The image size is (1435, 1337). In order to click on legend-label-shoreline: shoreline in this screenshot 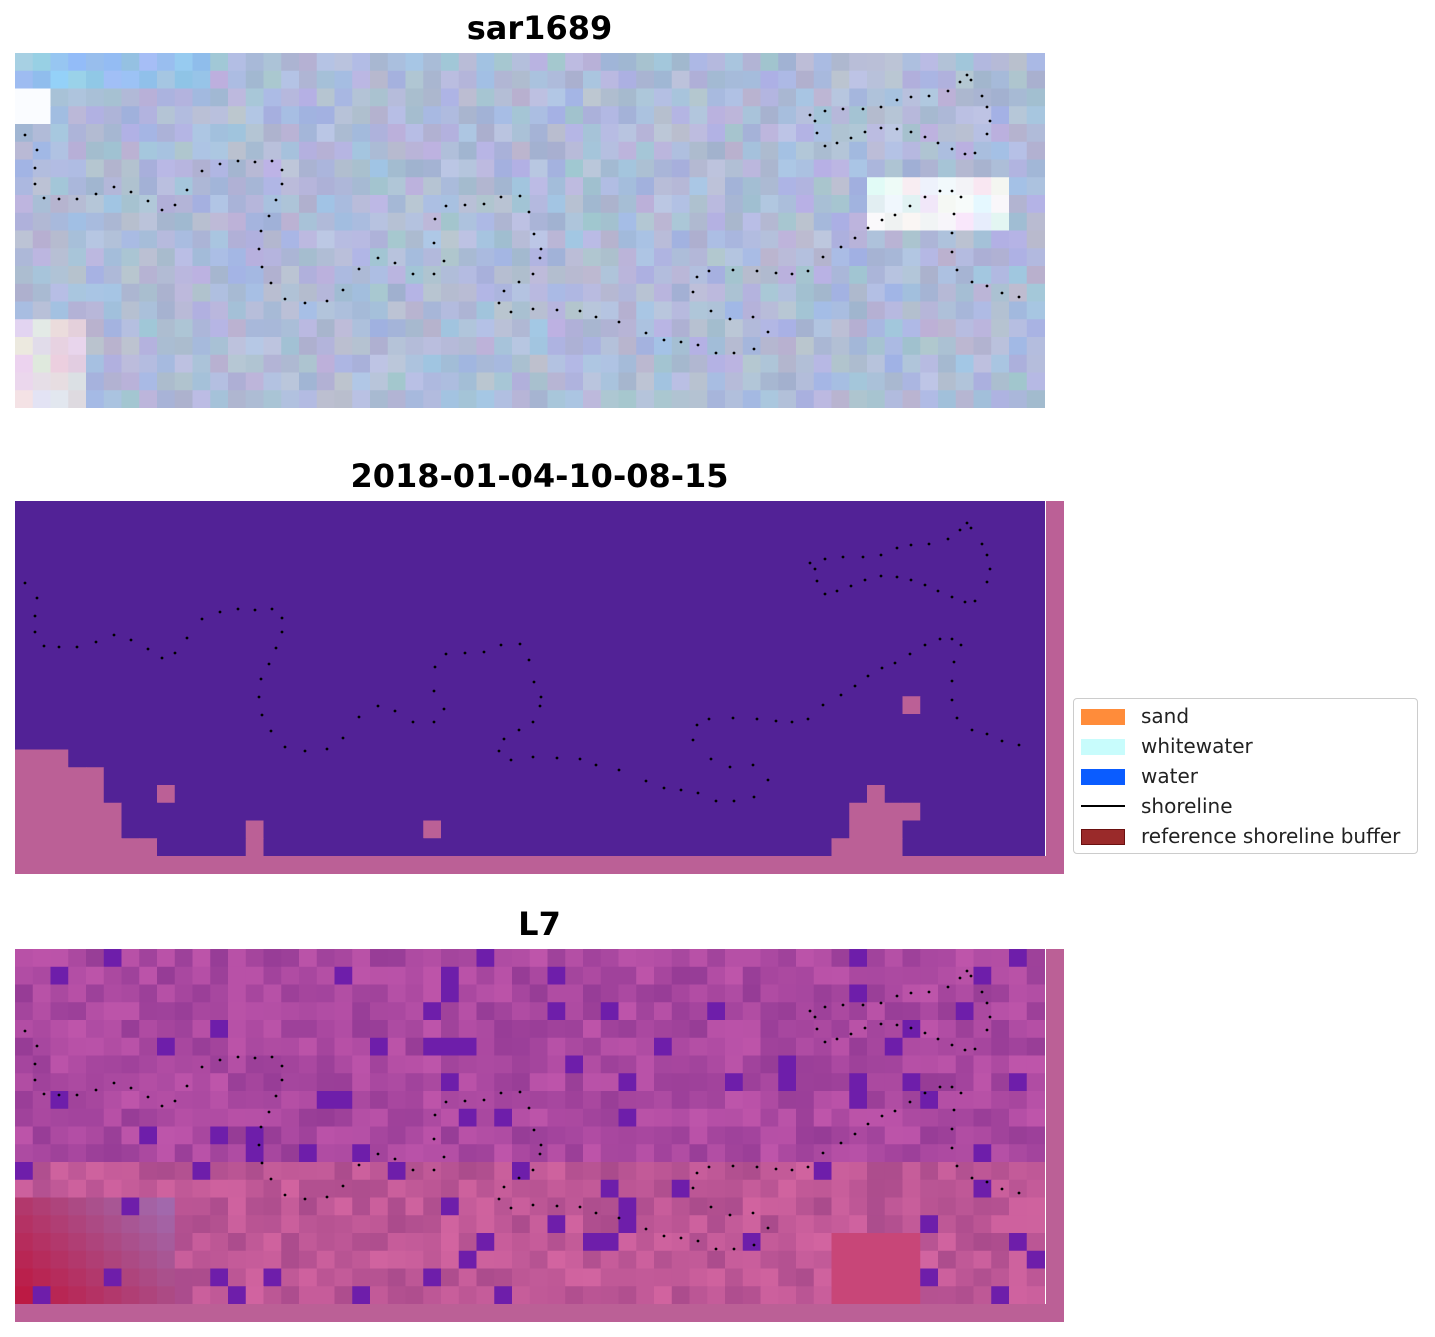, I will do `click(1187, 806)`.